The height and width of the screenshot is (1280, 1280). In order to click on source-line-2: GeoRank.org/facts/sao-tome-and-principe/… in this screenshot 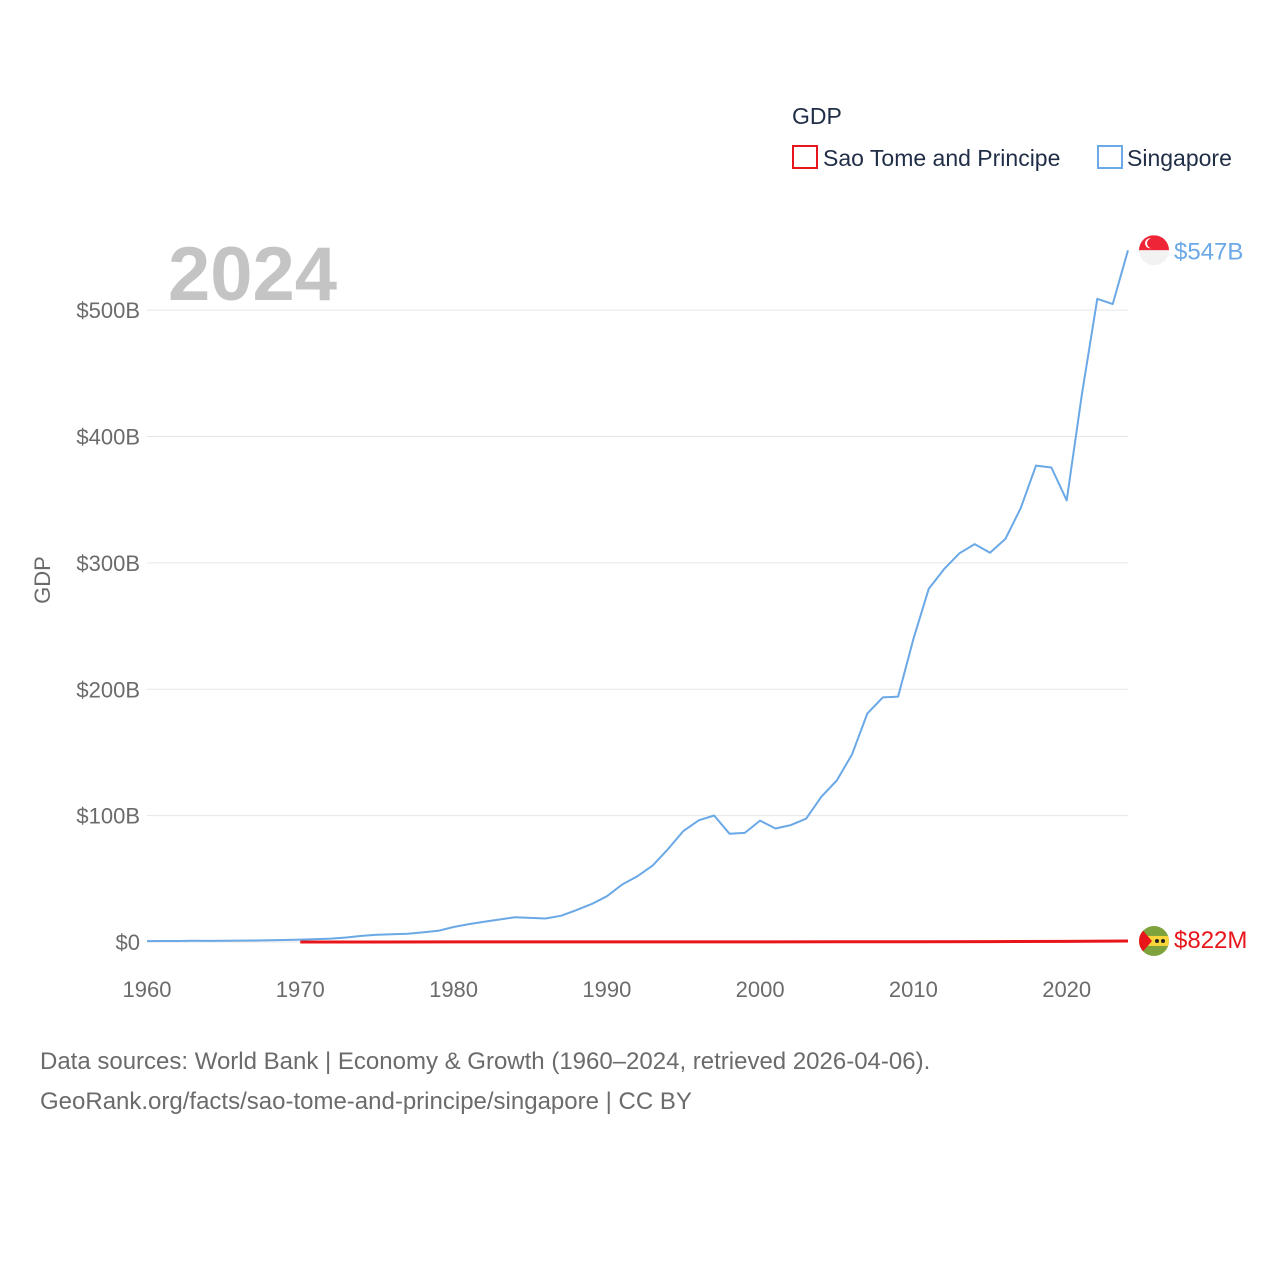, I will do `click(366, 1101)`.